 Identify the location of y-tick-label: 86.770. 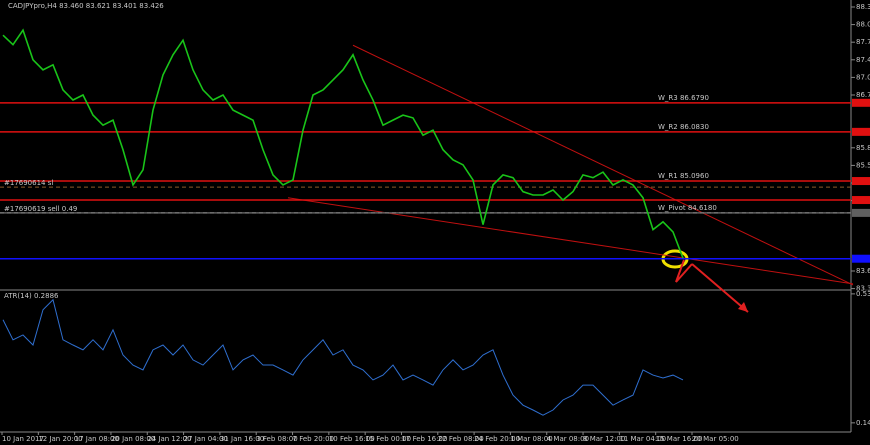
(863, 95).